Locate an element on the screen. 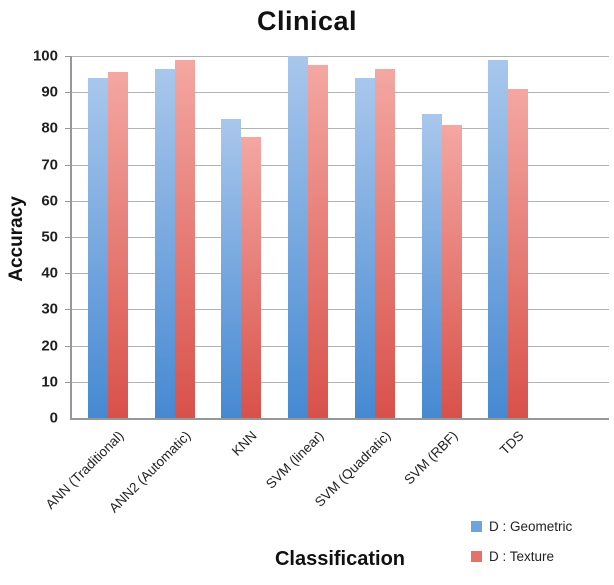  xtick-label-ann-traditional: ANN (Traditional) is located at coordinates (84, 470).